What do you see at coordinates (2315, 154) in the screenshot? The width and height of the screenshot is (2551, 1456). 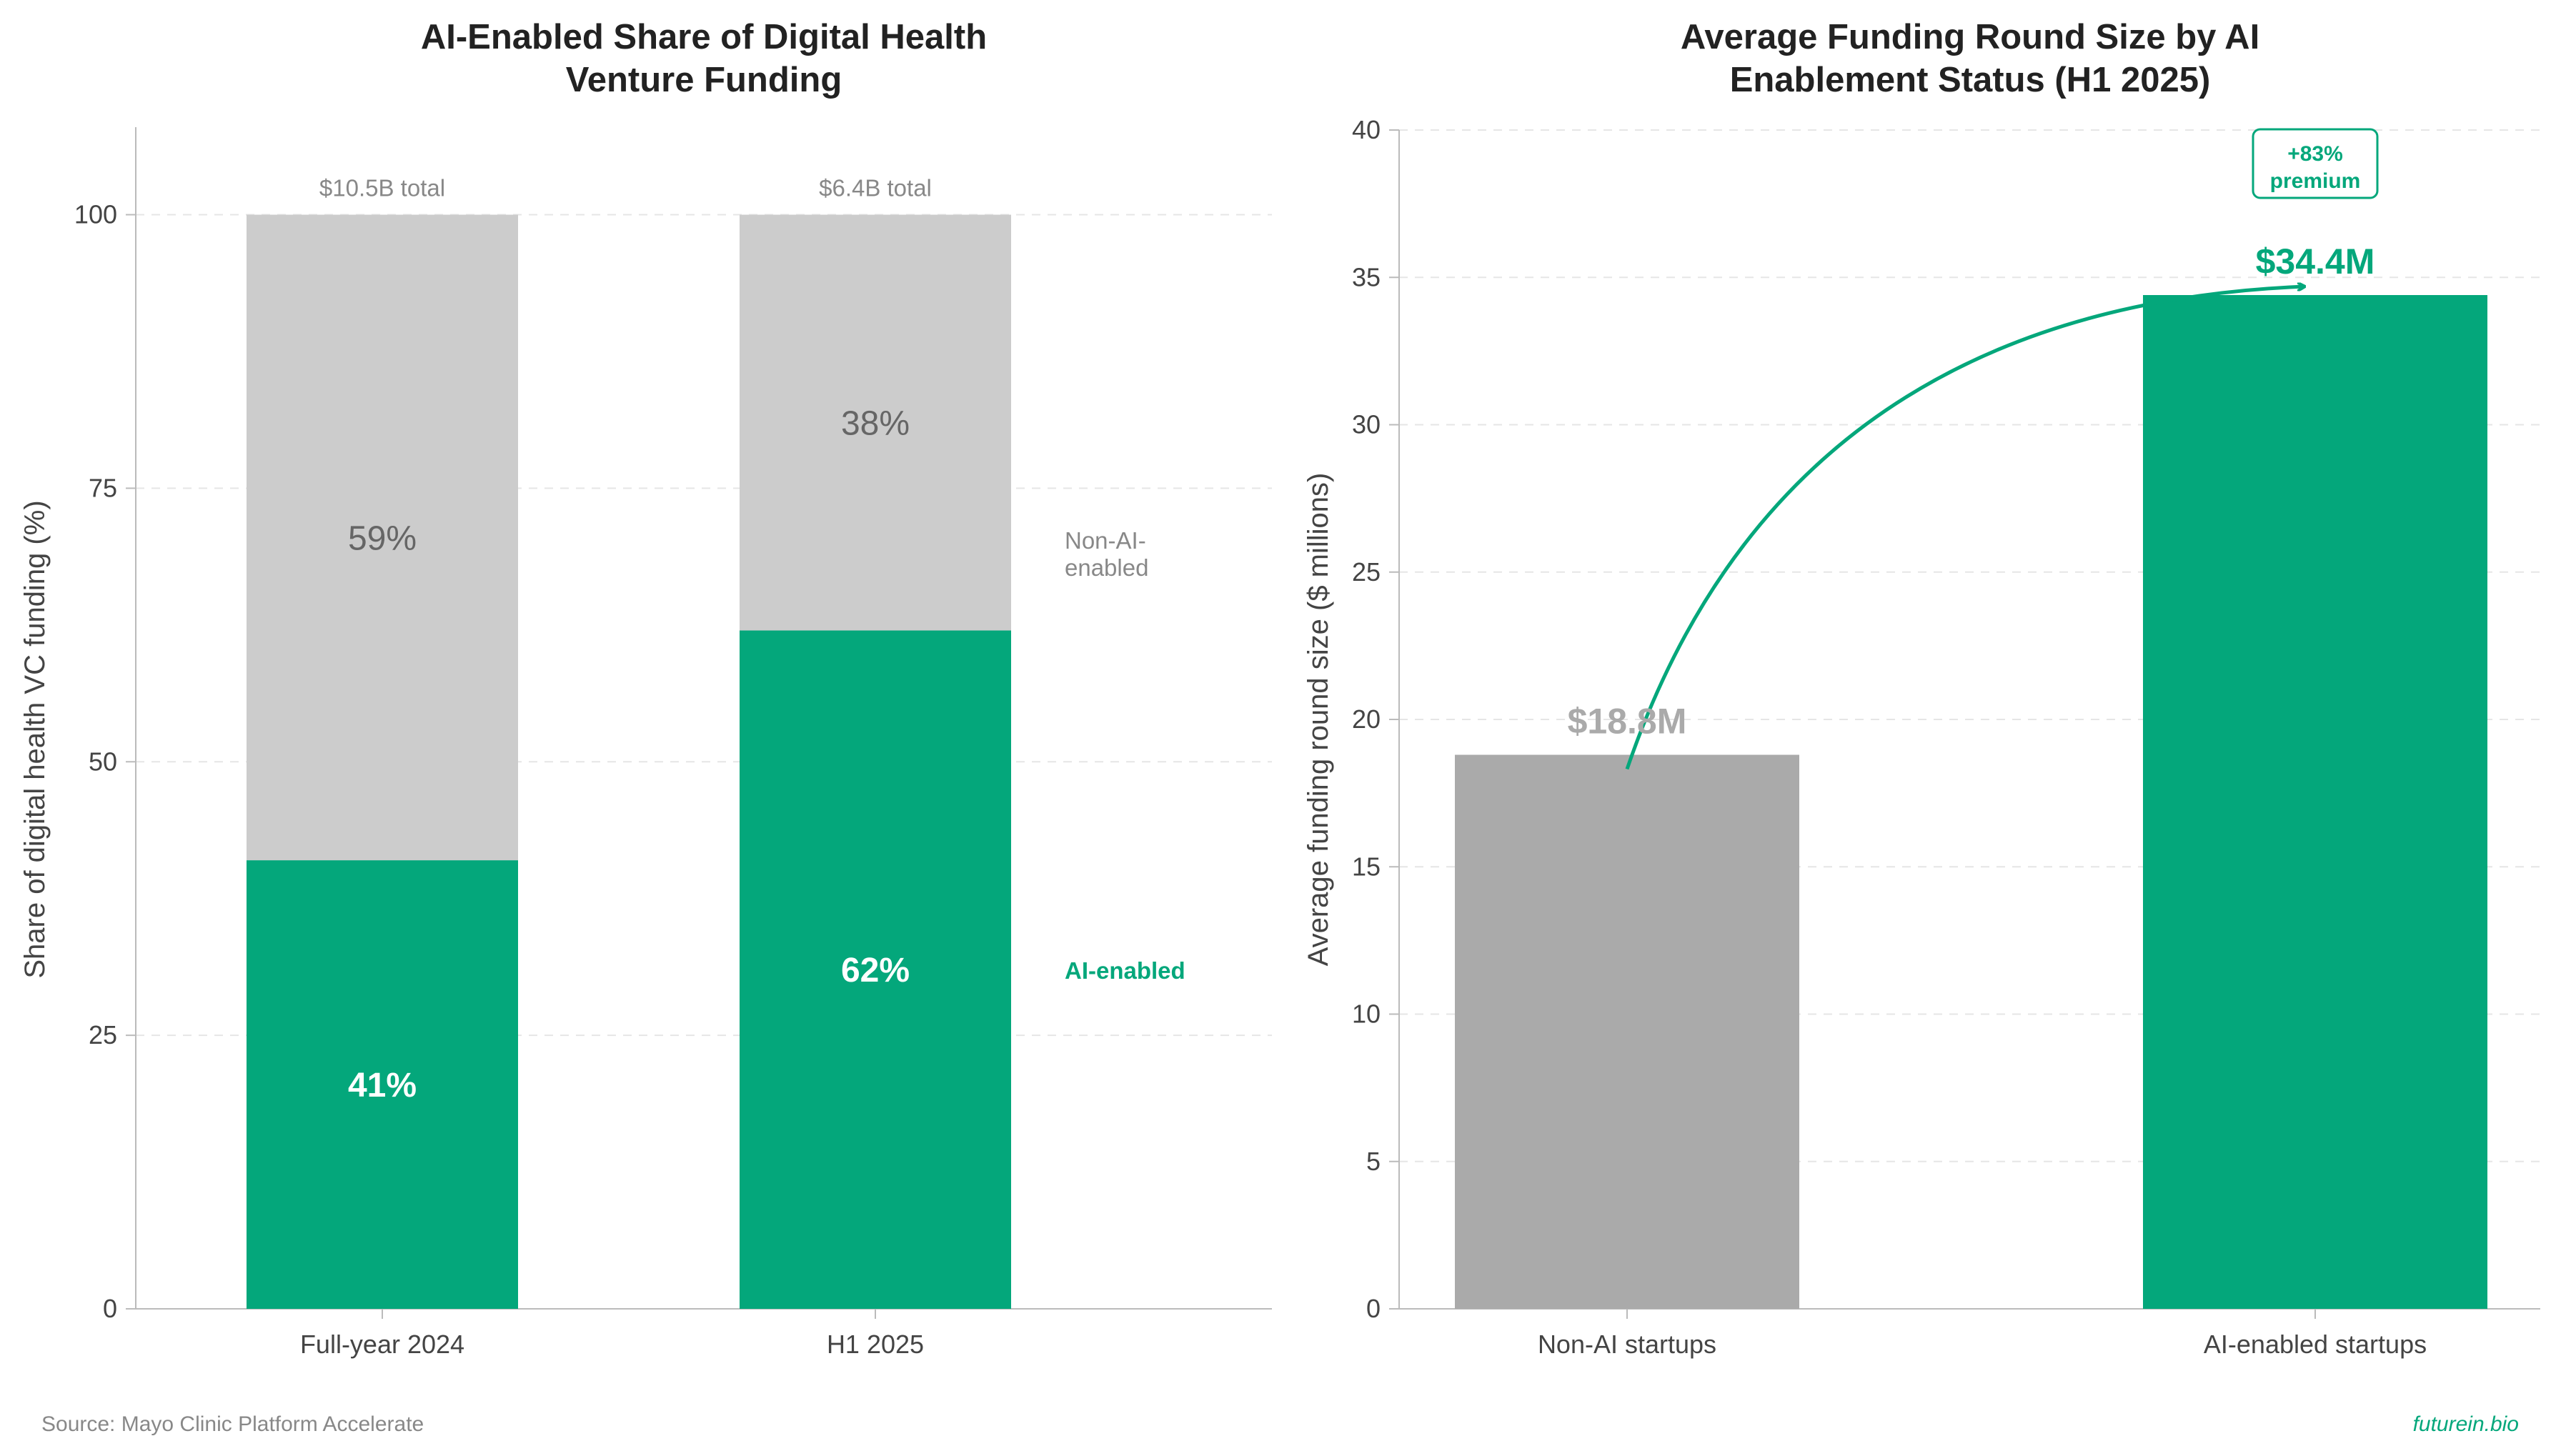 I see `premium-annotation-label: +83%` at bounding box center [2315, 154].